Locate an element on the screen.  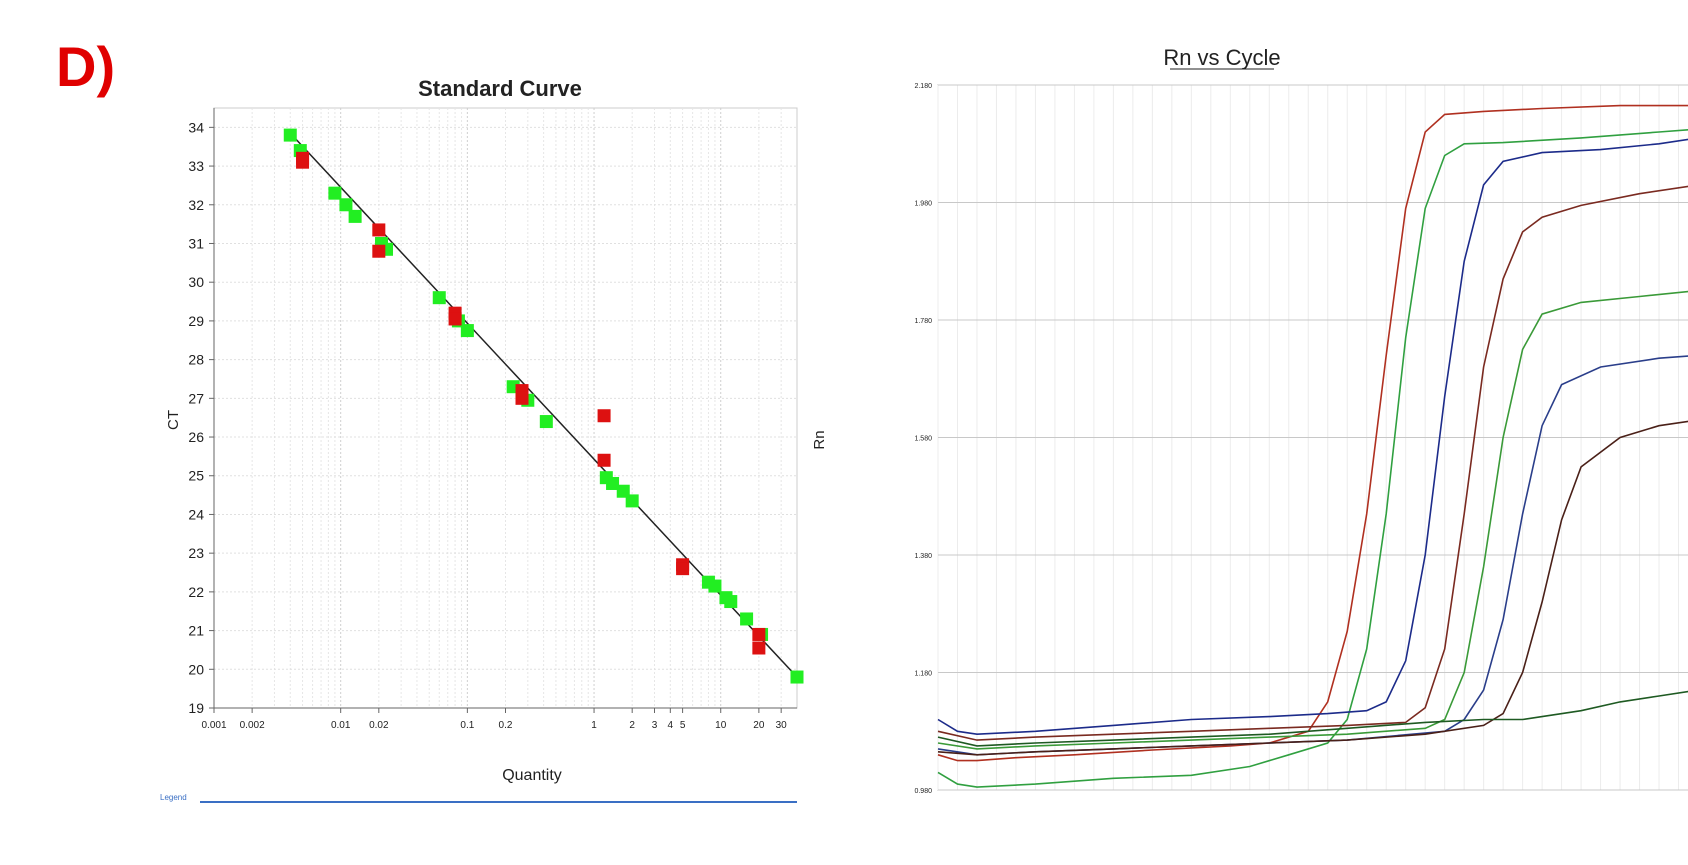
y-tick-label: 34 is located at coordinates (196, 127).